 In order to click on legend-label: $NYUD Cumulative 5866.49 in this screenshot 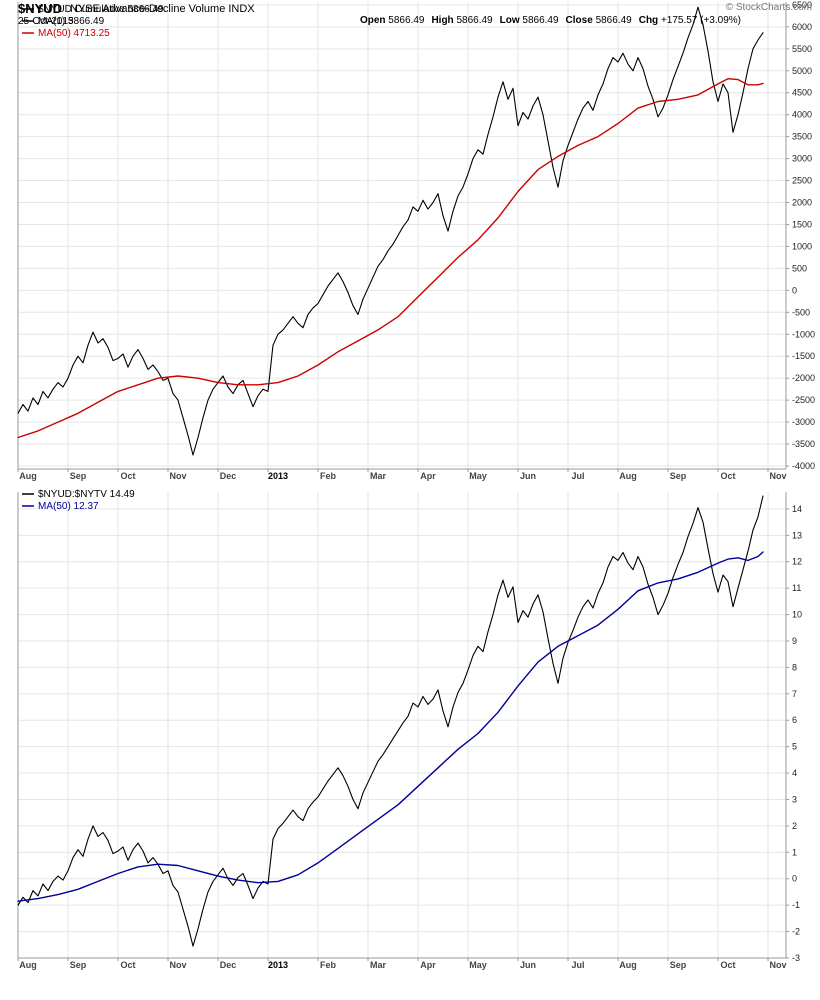, I will do `click(101, 9)`.